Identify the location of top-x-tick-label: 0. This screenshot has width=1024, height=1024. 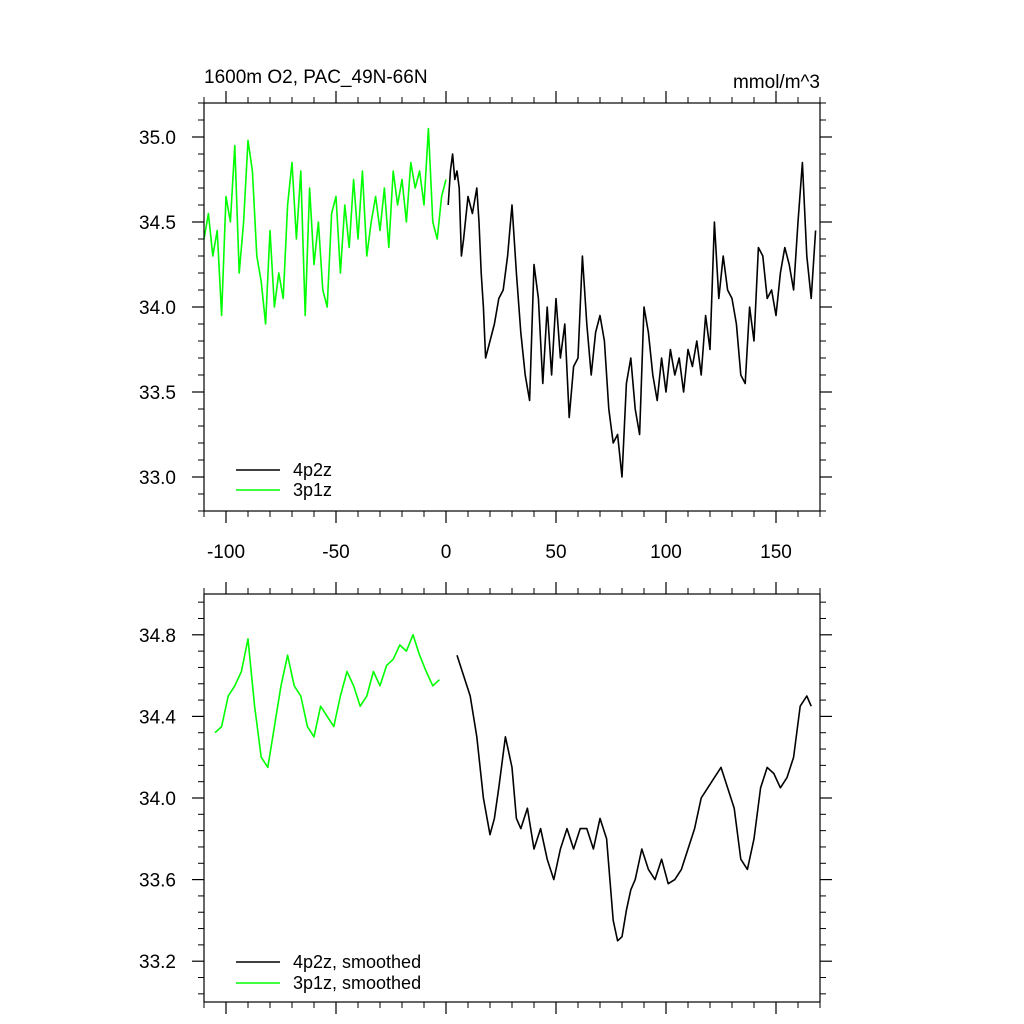
(446, 552).